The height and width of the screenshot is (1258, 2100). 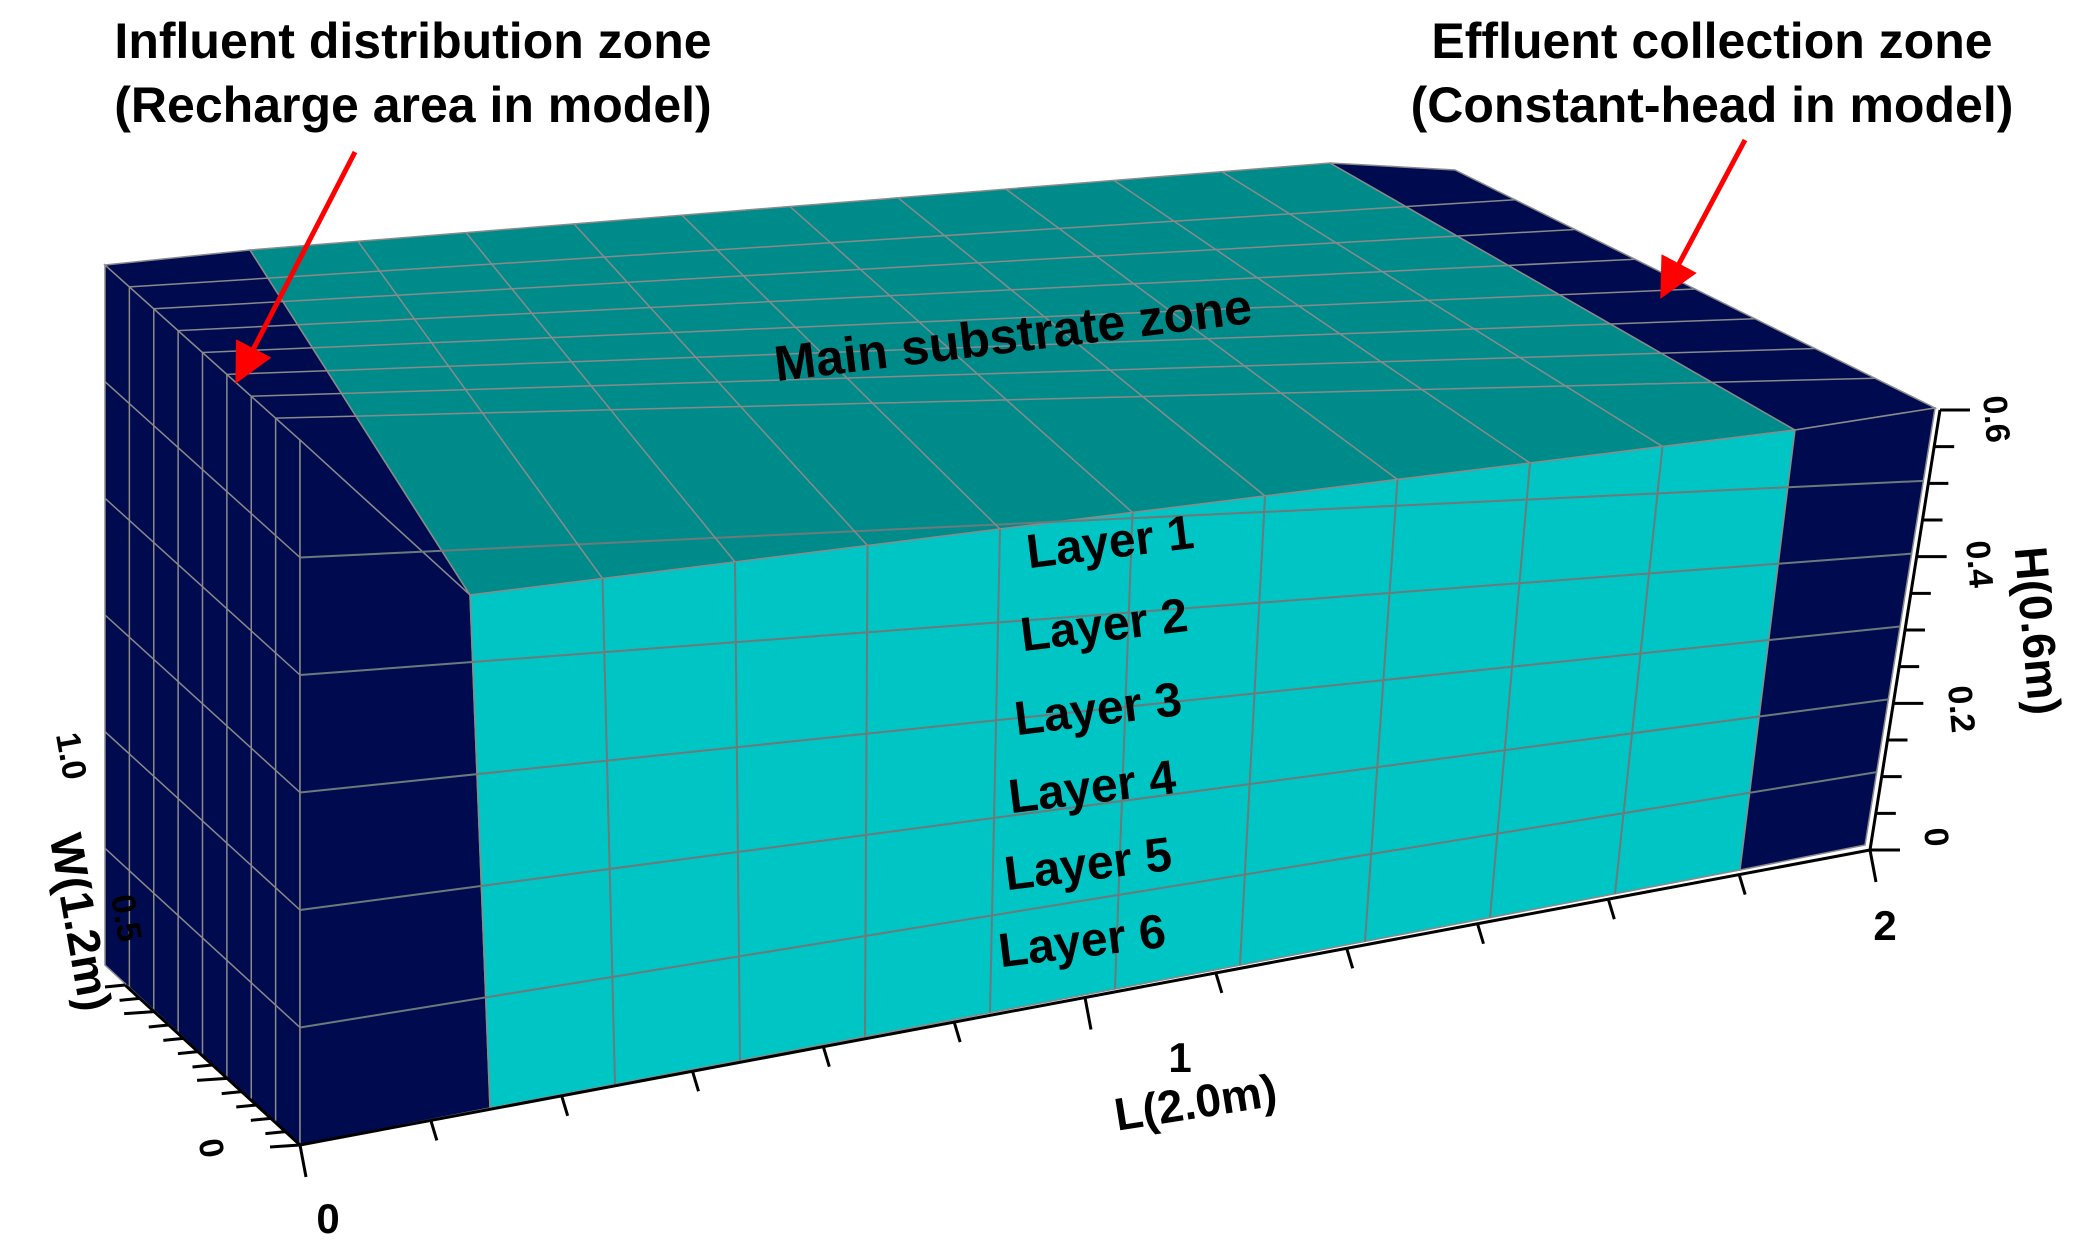 I want to click on length-tick-2: 2, so click(x=1884, y=925).